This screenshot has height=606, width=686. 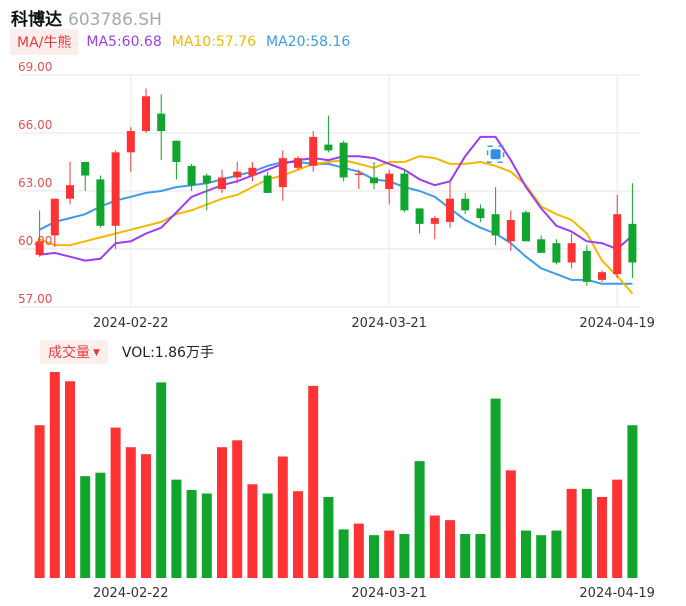 I want to click on volume-legend: 成交量 ▼ VOL:1.86万手, so click(x=127, y=352).